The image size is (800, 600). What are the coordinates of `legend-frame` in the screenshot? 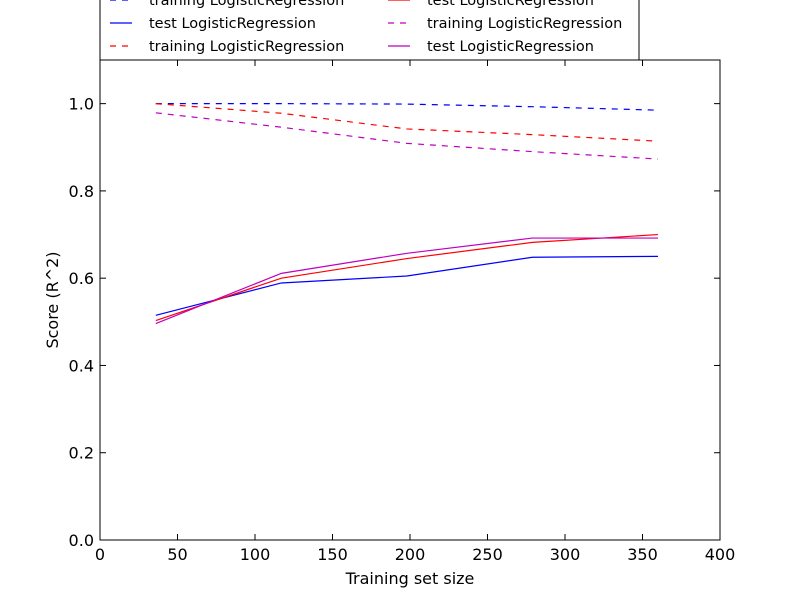 It's located at (369, 30).